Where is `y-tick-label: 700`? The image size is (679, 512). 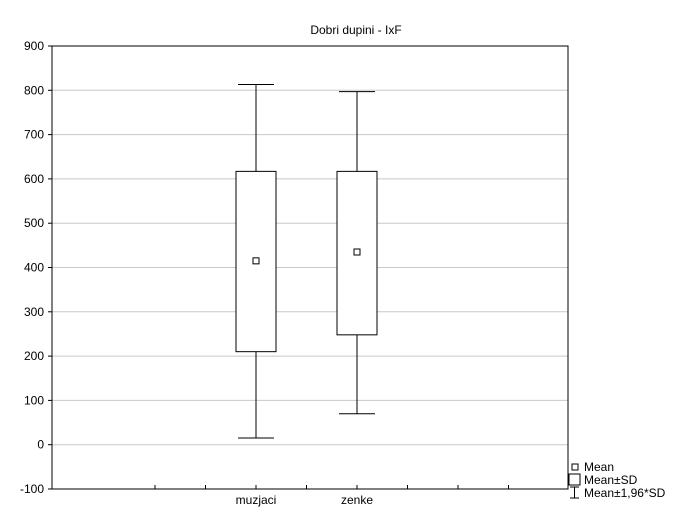 y-tick-label: 700 is located at coordinates (34, 135).